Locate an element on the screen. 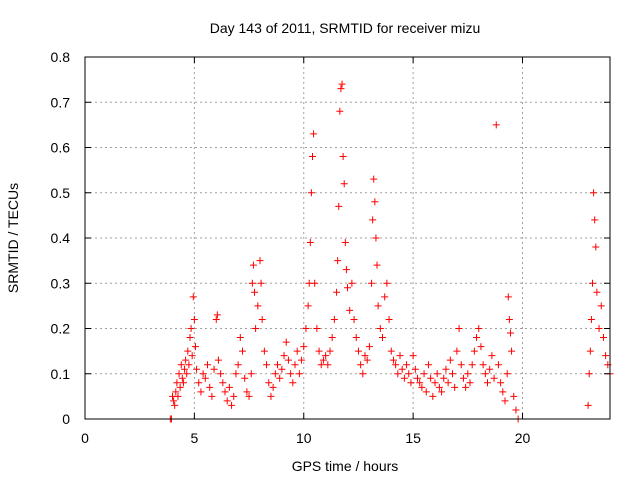 Image resolution: width=640 pixels, height=480 pixels. x-tick-label: 5 is located at coordinates (194, 438).